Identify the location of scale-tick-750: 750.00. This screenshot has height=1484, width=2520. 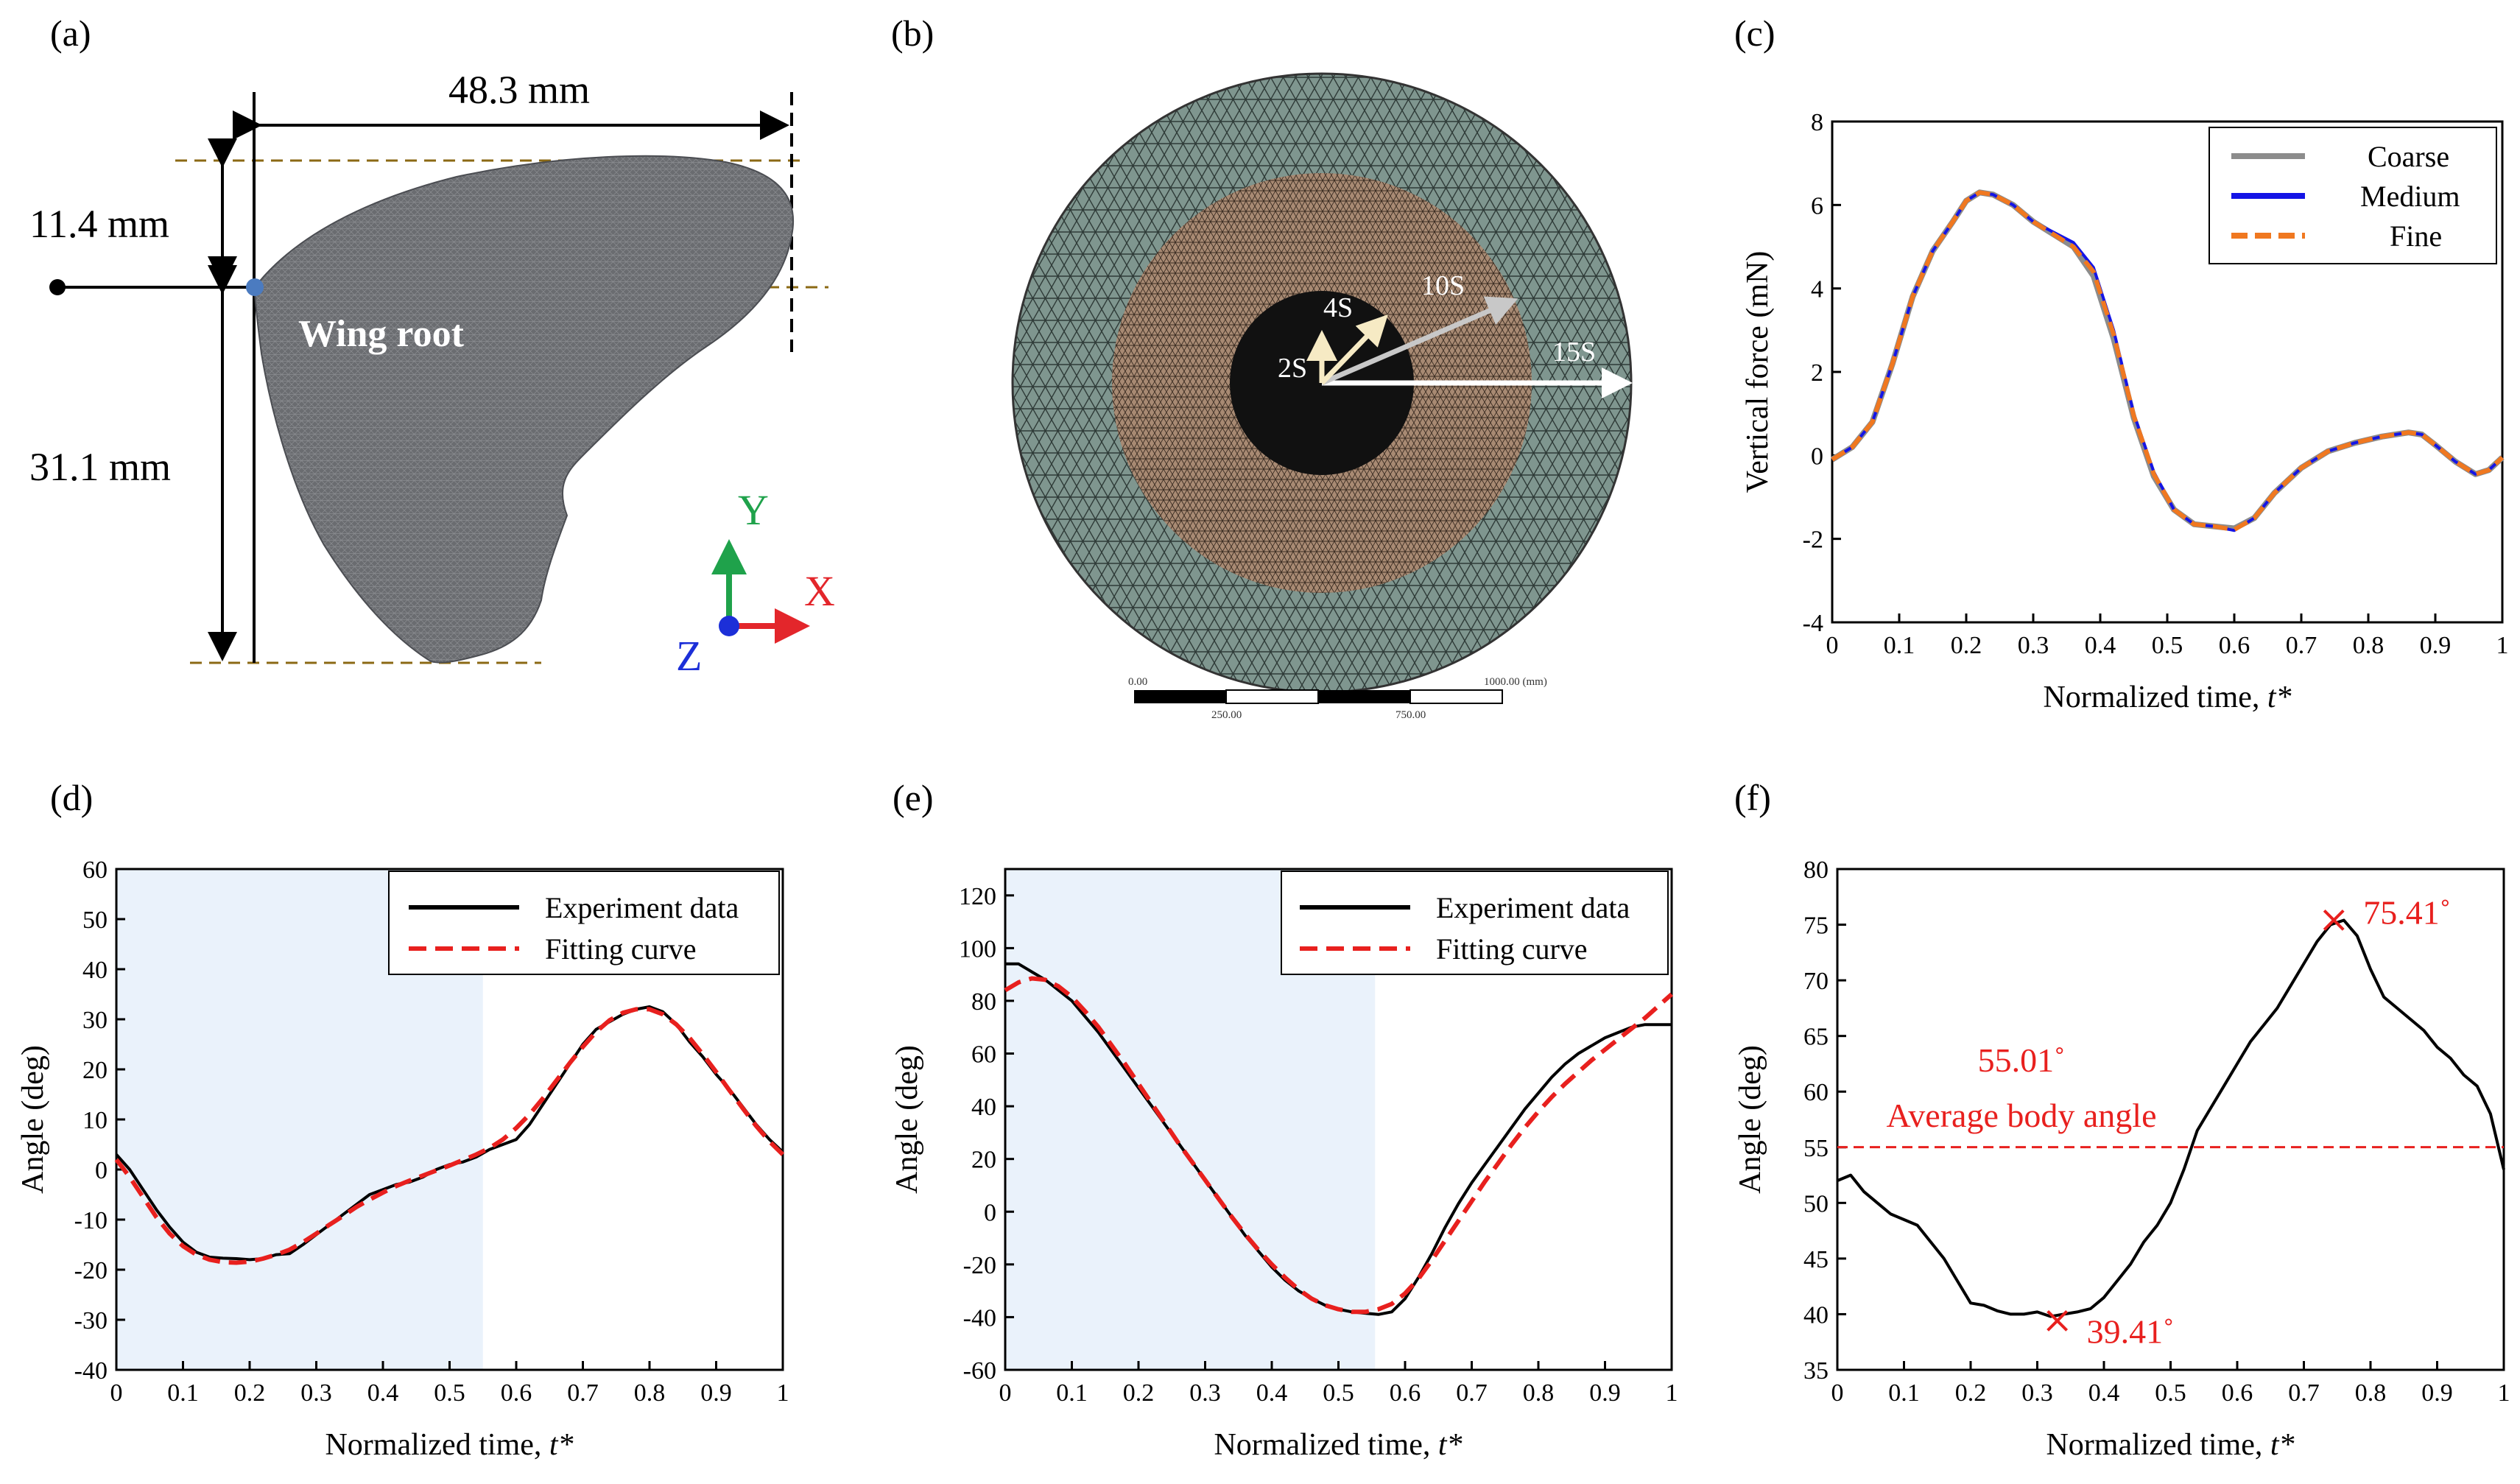
(1410, 715).